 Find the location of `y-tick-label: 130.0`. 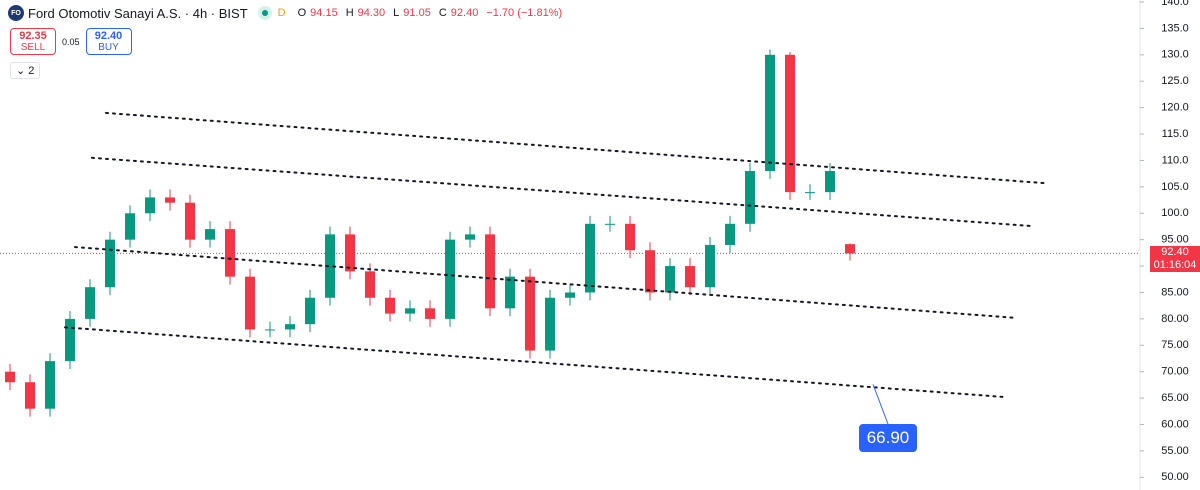

y-tick-label: 130.0 is located at coordinates (1175, 55).